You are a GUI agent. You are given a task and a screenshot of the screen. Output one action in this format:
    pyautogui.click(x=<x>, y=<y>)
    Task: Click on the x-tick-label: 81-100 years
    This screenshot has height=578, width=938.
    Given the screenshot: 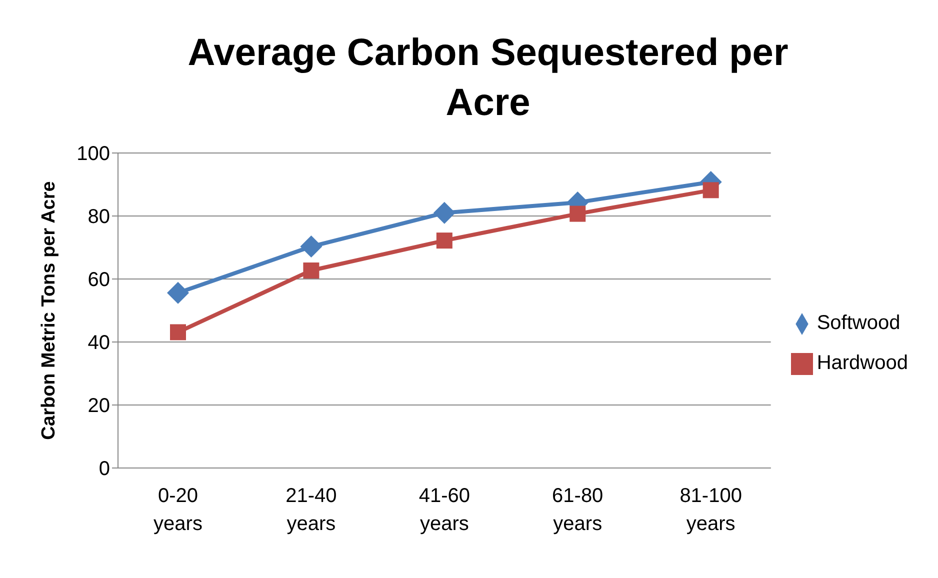 What is the action you would take?
    pyautogui.click(x=711, y=510)
    